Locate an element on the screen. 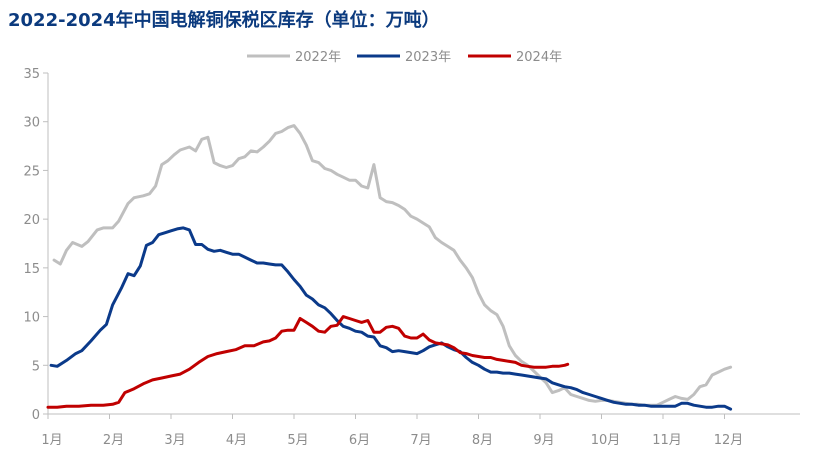 This screenshot has width=816, height=461. x-tick-label: 6月 is located at coordinates (359, 440).